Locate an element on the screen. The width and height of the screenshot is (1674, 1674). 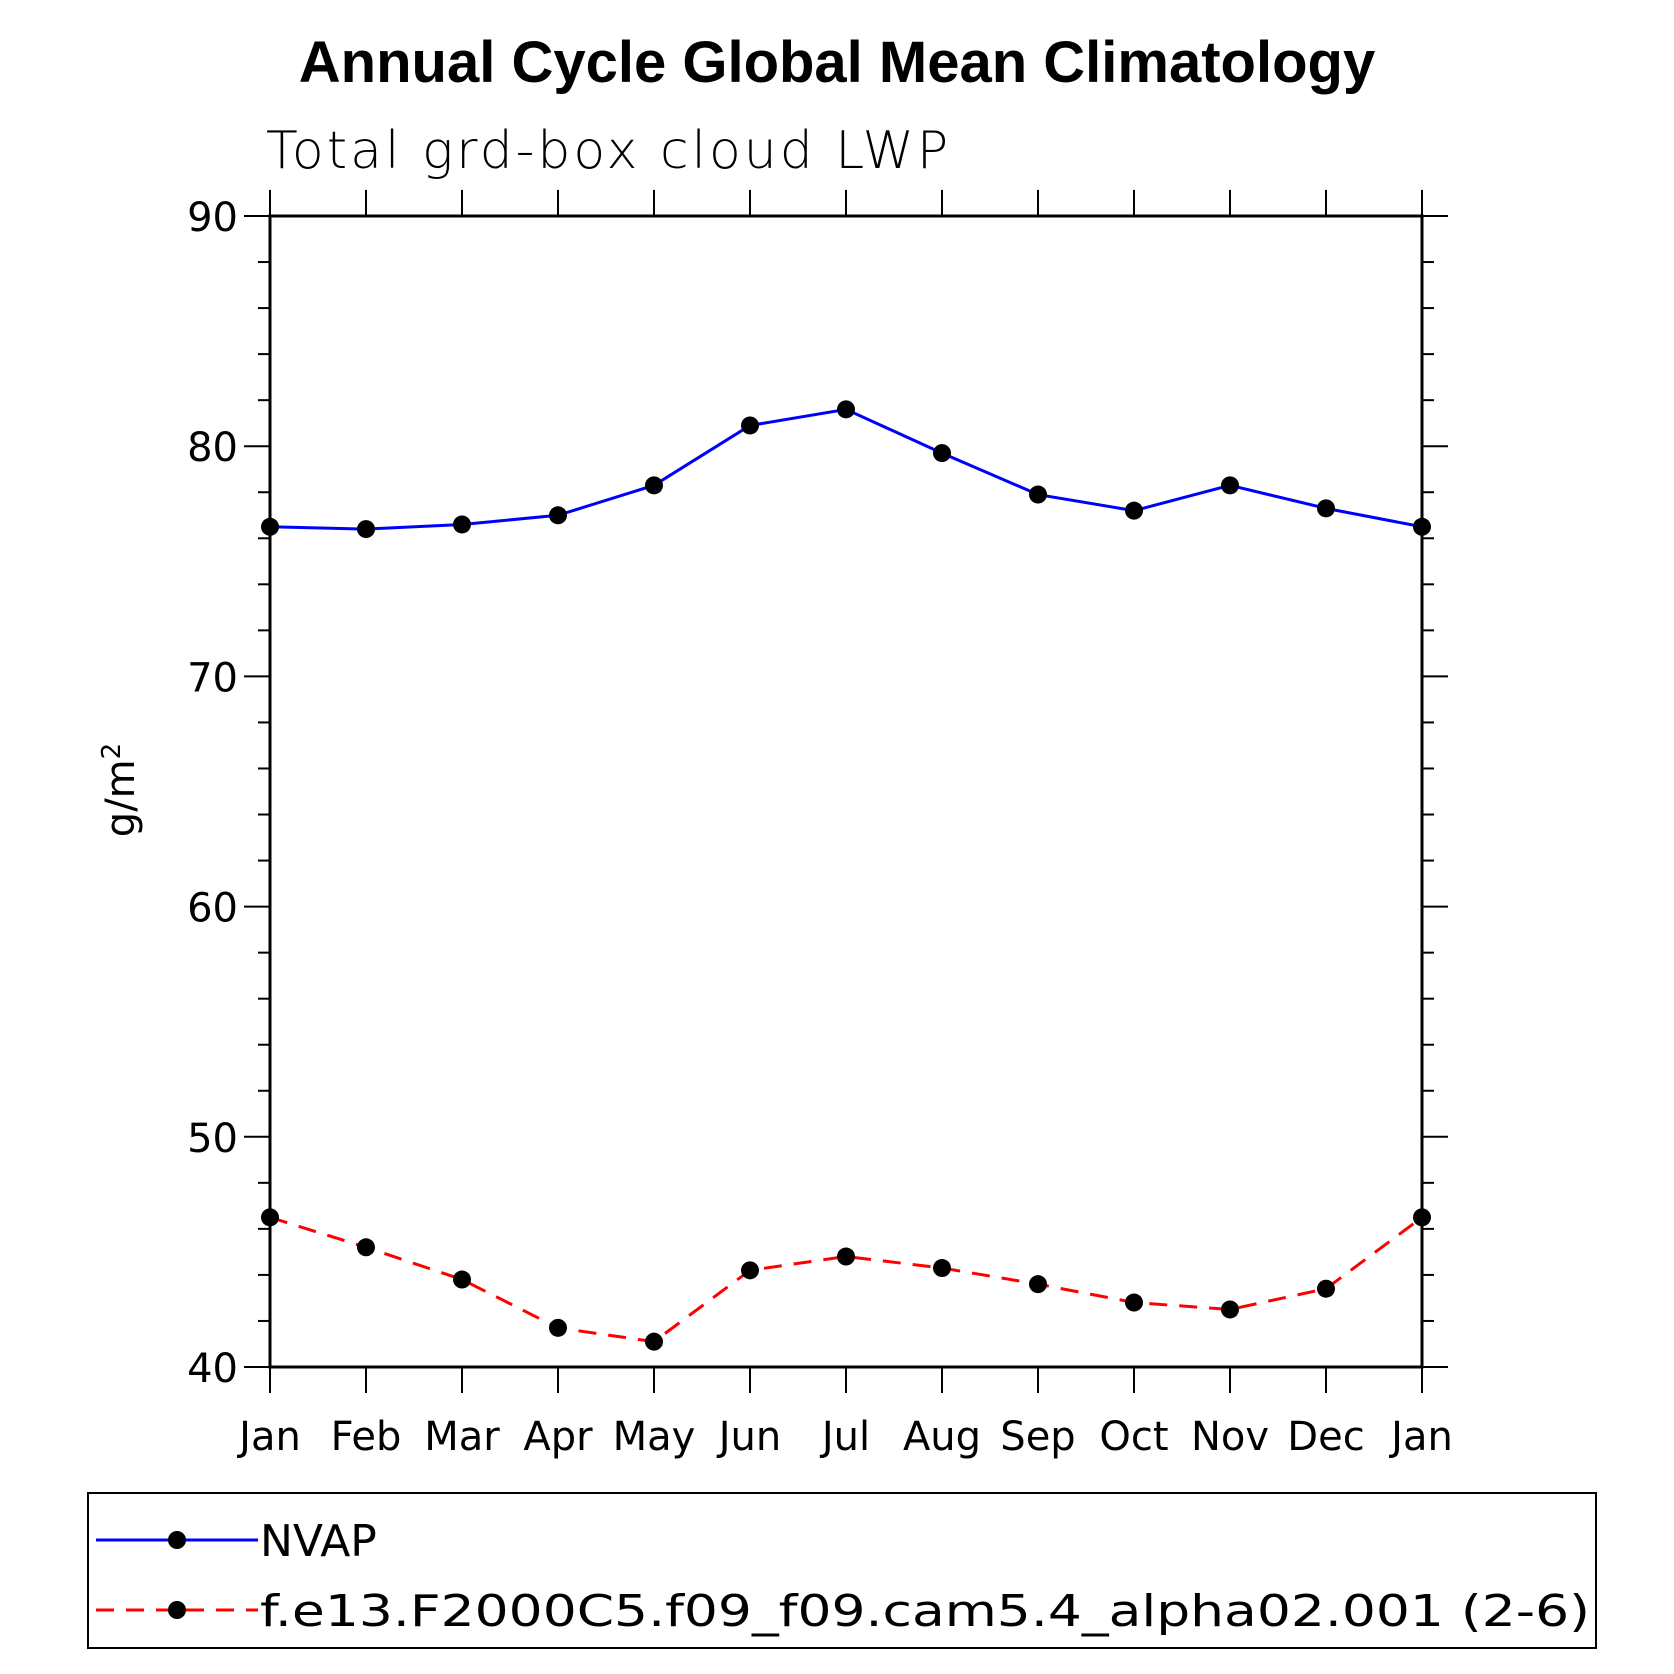
x-tick-label: Mar is located at coordinates (462, 1437).